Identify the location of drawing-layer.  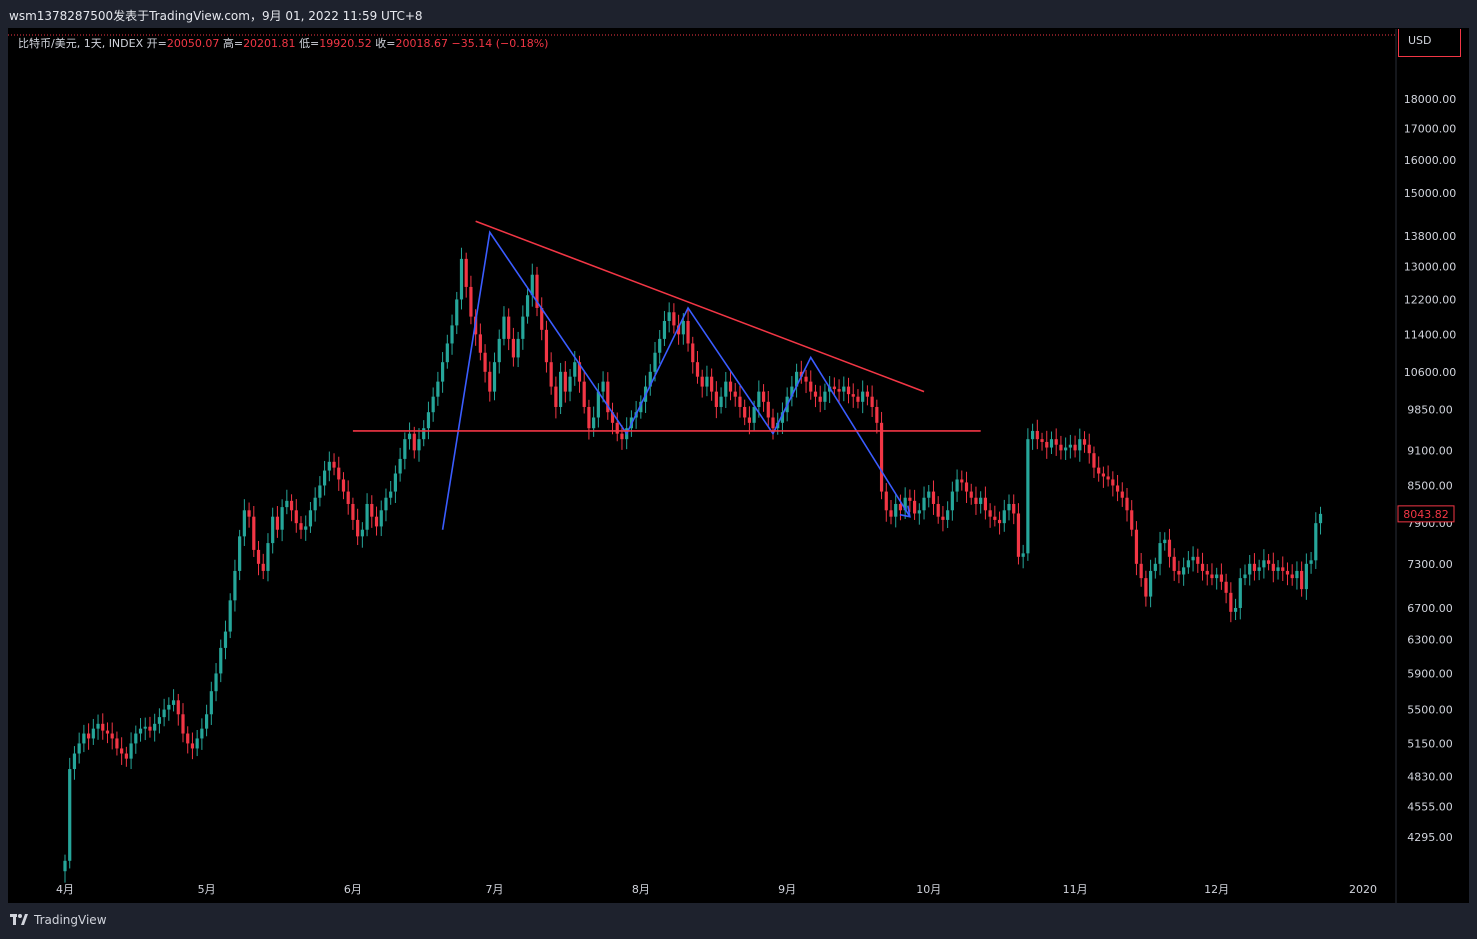
(666, 375).